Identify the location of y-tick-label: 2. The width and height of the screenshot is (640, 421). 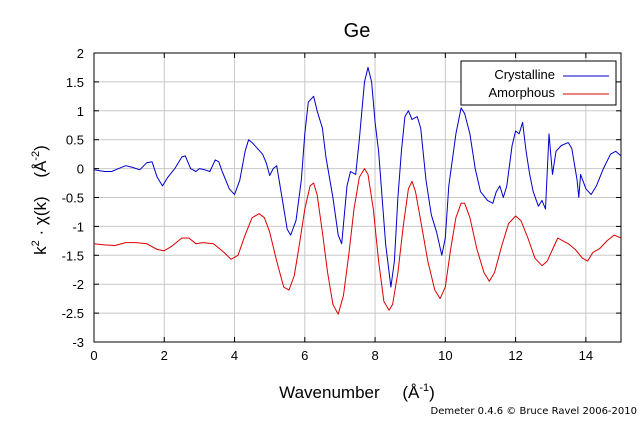
(80, 53).